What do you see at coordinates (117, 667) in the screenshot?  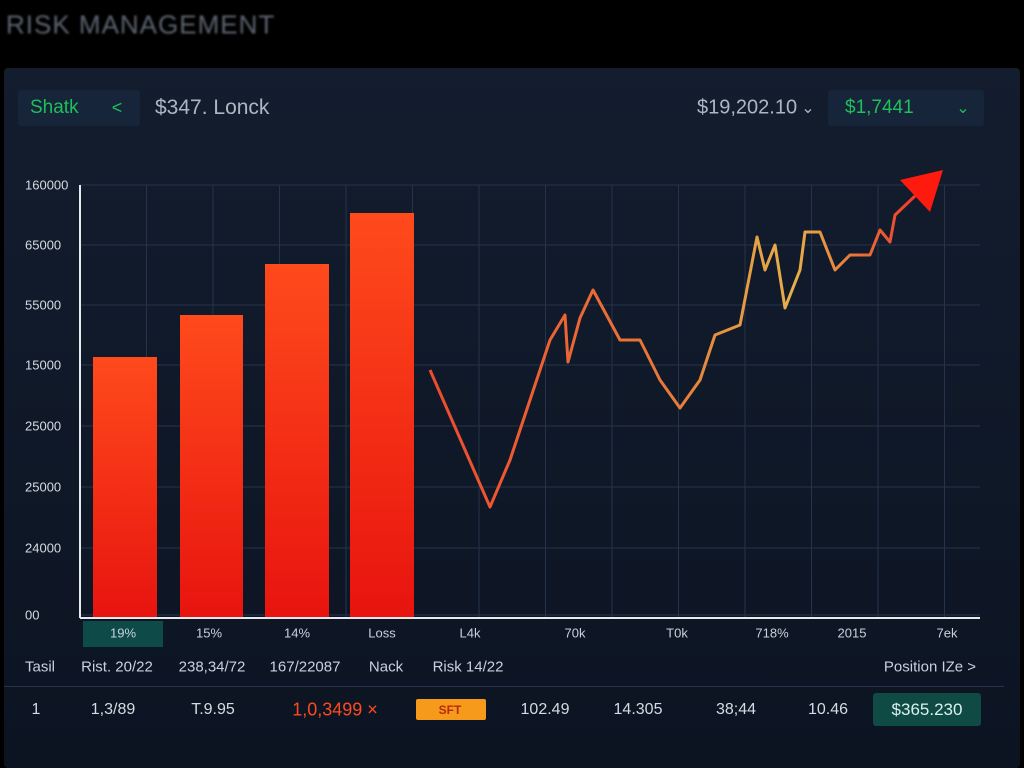 I see `column-header: Rist. 20/22` at bounding box center [117, 667].